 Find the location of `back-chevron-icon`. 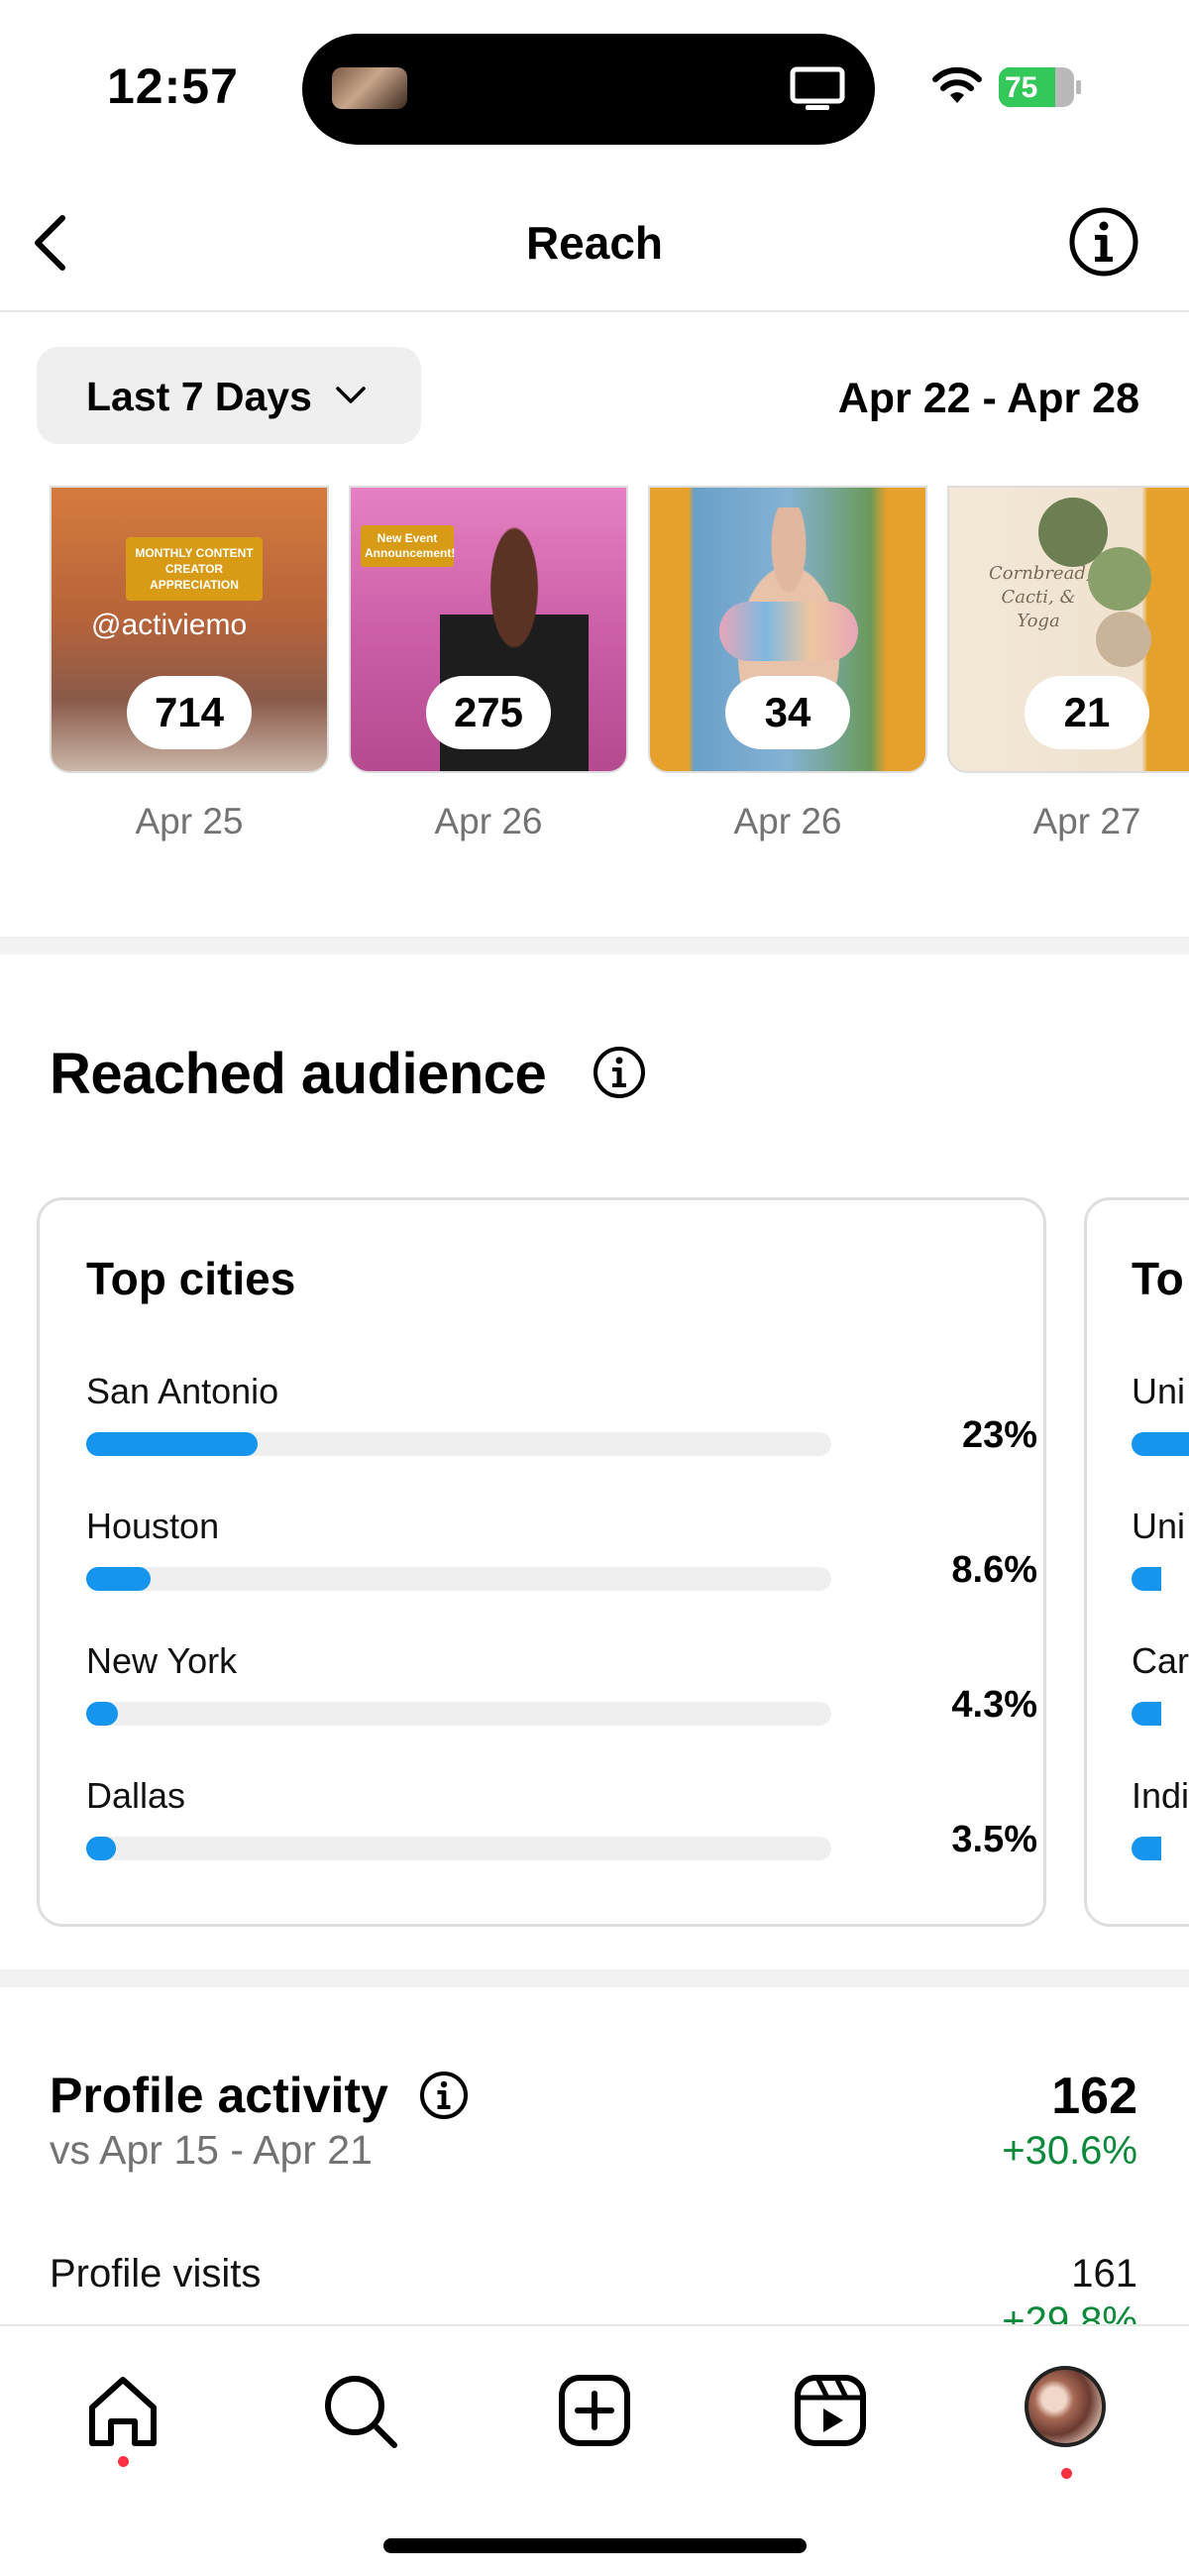

back-chevron-icon is located at coordinates (52, 243).